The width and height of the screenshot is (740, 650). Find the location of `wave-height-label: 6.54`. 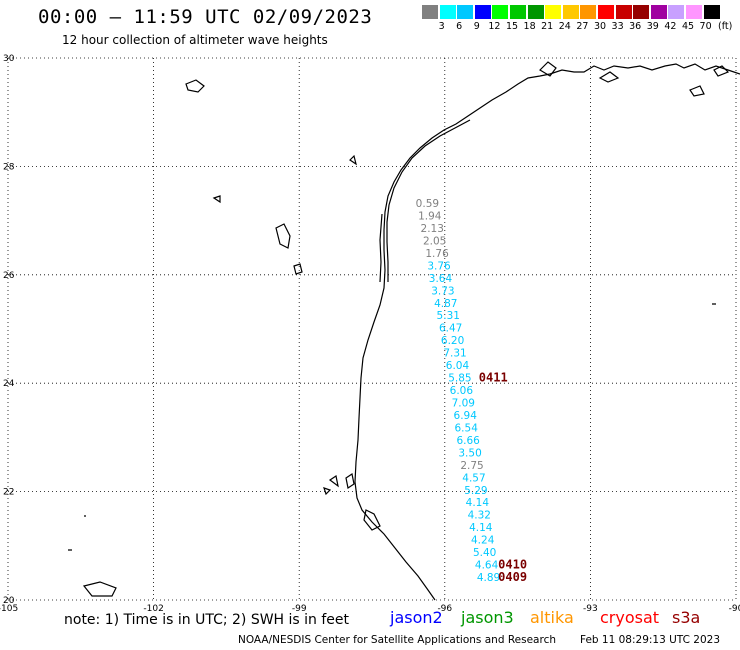

wave-height-label: 6.54 is located at coordinates (467, 428).